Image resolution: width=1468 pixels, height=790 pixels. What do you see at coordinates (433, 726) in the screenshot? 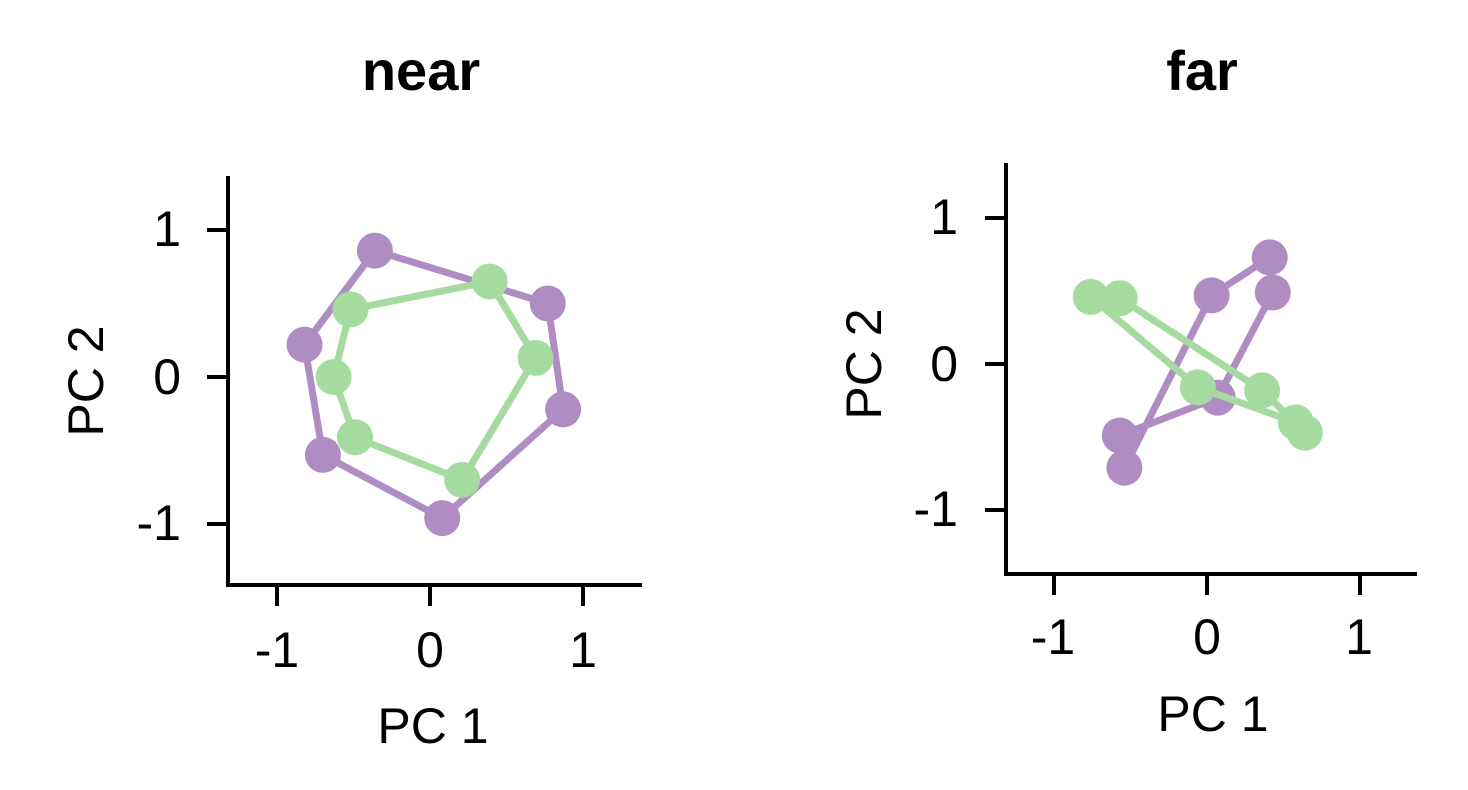
I see `x-axis-label-near: PC 1` at bounding box center [433, 726].